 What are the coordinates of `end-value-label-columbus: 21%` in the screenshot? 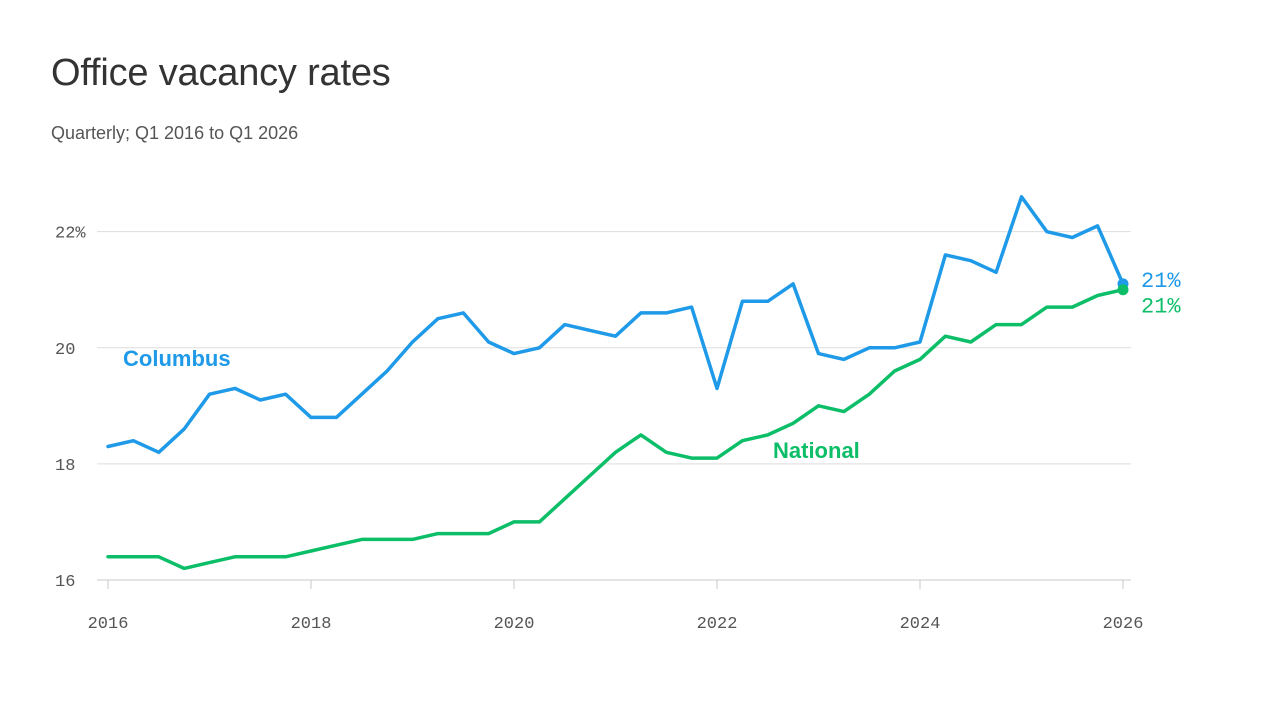 It's located at (1161, 281).